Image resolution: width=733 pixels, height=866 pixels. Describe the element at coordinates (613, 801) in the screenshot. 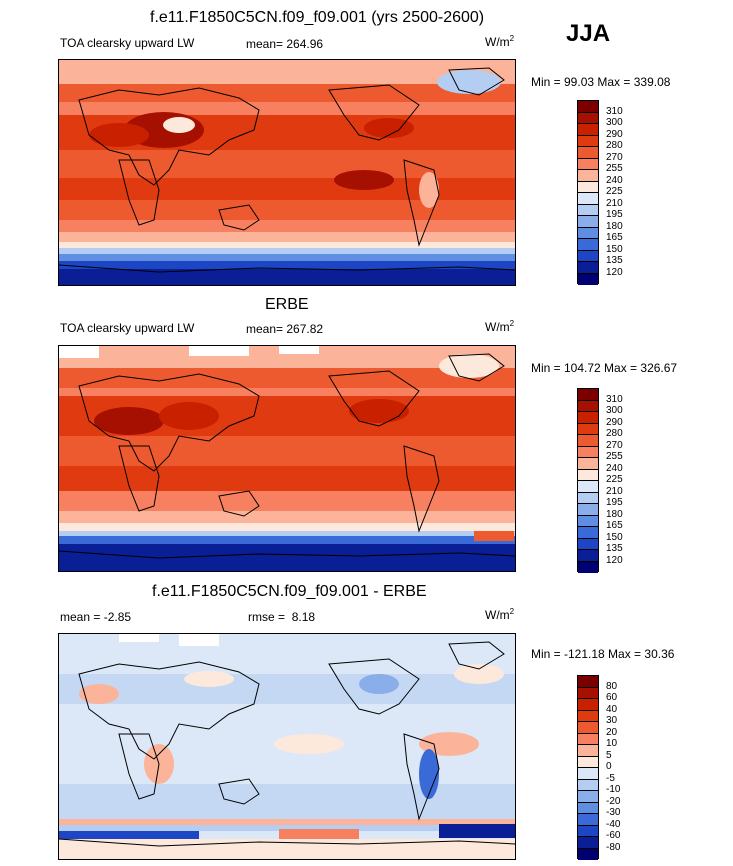

I see `colorbar-tick-label: -20` at that location.